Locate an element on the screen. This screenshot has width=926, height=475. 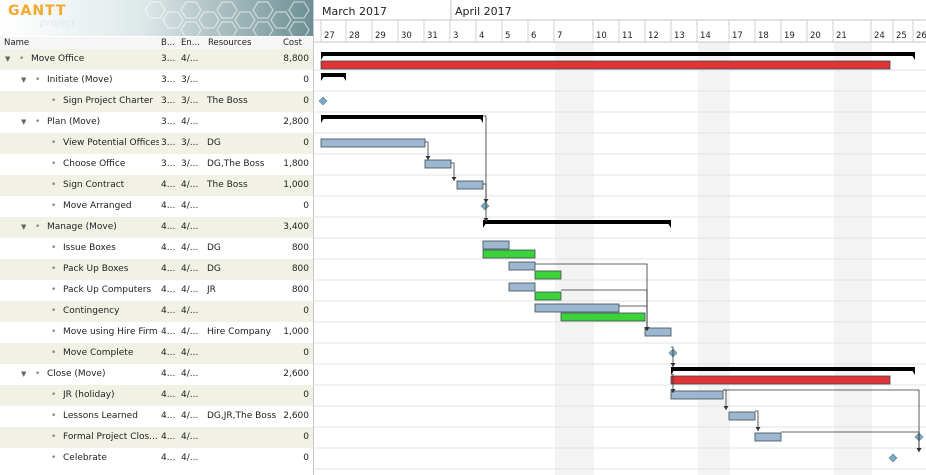
weekend-band is located at coordinates (574, 253).